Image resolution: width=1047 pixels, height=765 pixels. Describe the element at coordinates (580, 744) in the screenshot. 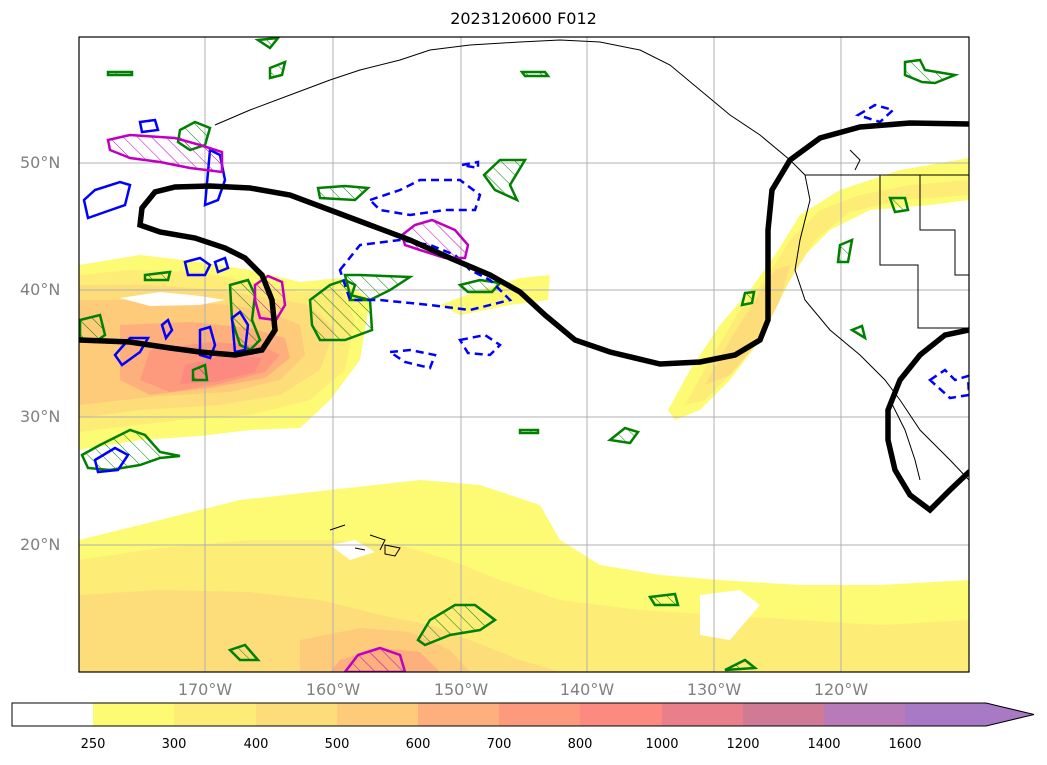

I see `colorbar-label-800: 800` at that location.